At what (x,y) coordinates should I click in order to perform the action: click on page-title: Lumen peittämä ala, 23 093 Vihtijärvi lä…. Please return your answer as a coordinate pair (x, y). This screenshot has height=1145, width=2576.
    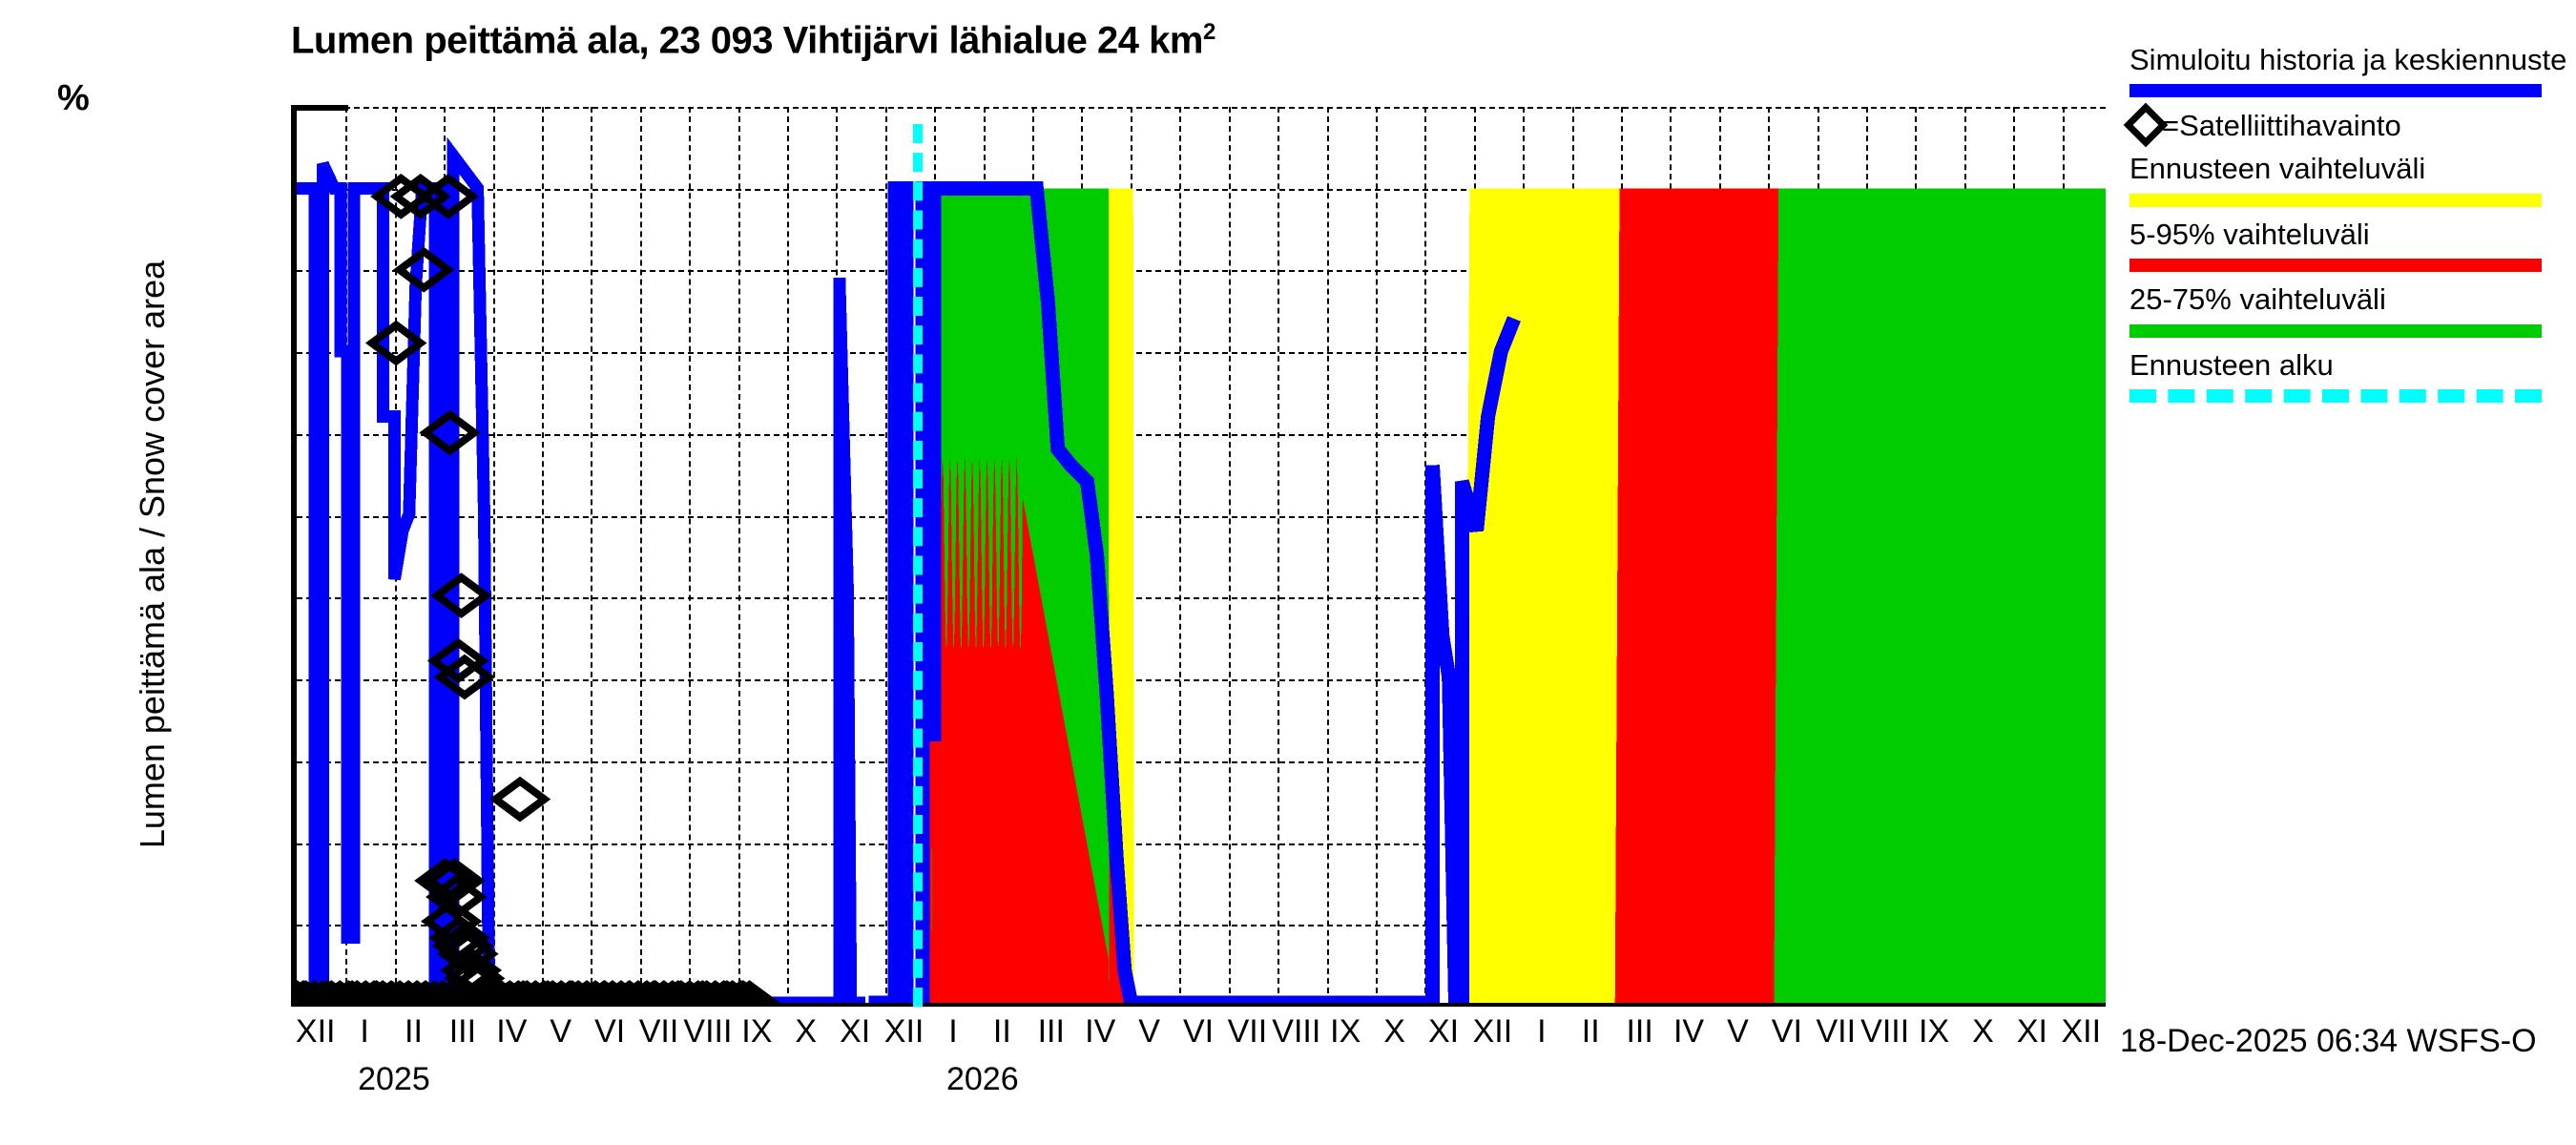
    Looking at the image, I should click on (1054, 40).